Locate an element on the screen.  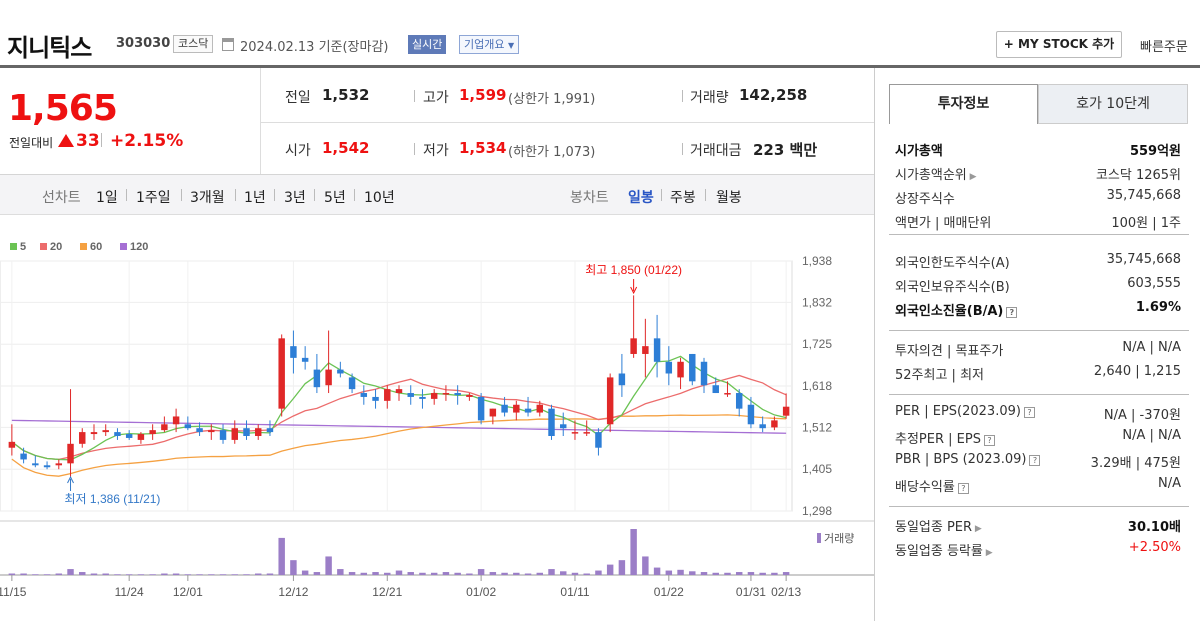
candle-weekly: 주봉 is located at coordinates (683, 198).